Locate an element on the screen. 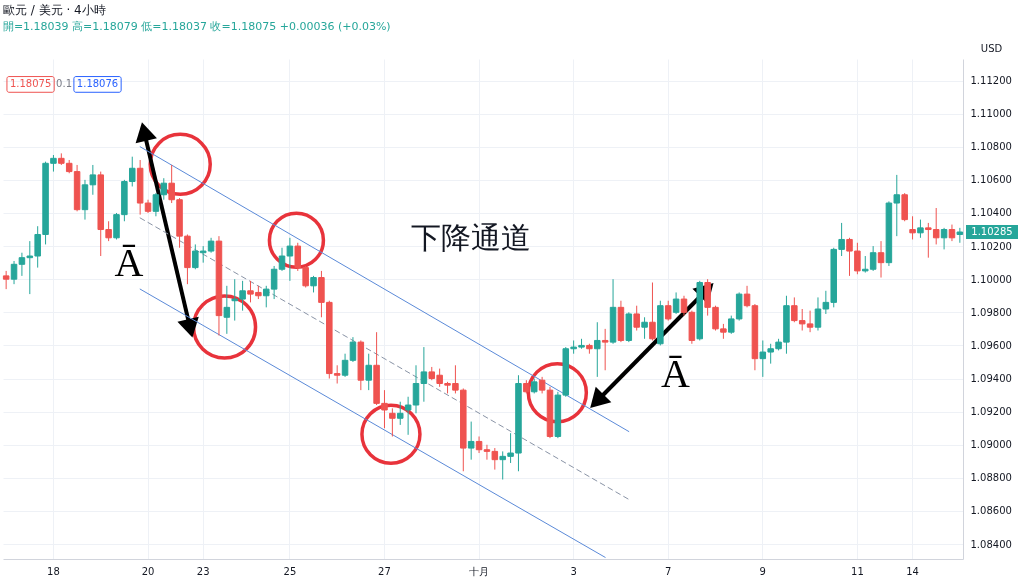  x-tick-label: 18 is located at coordinates (53, 571).